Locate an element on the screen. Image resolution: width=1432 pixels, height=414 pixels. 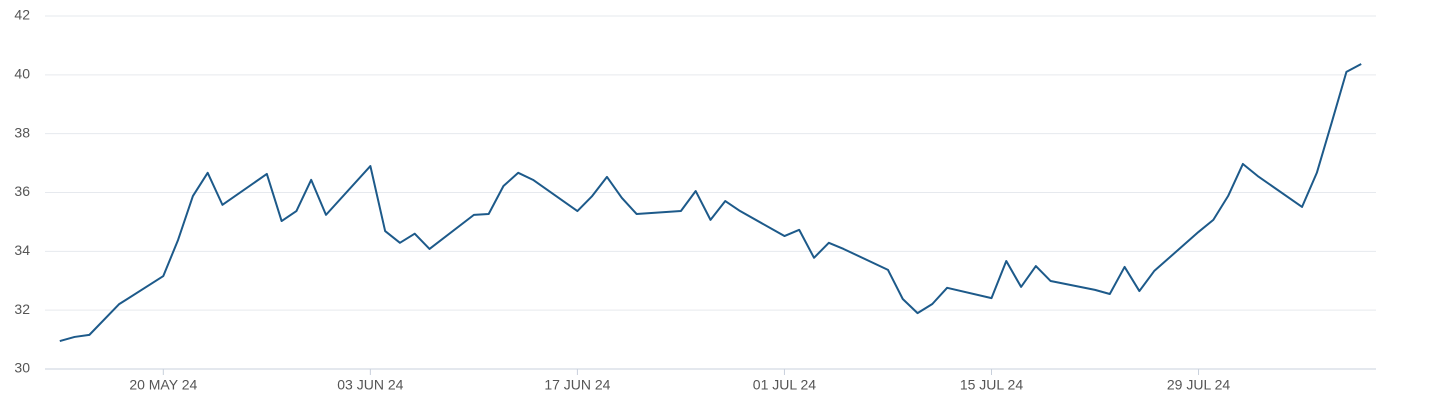
x-tick-label: 15 JUL 24 is located at coordinates (992, 385).